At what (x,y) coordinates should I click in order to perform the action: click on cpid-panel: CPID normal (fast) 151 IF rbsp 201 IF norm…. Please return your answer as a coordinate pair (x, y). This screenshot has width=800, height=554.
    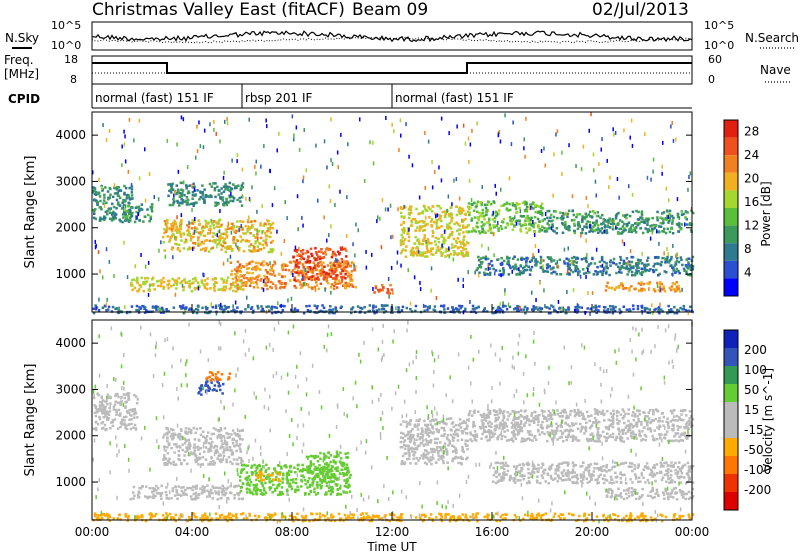
    Looking at the image, I should click on (350, 96).